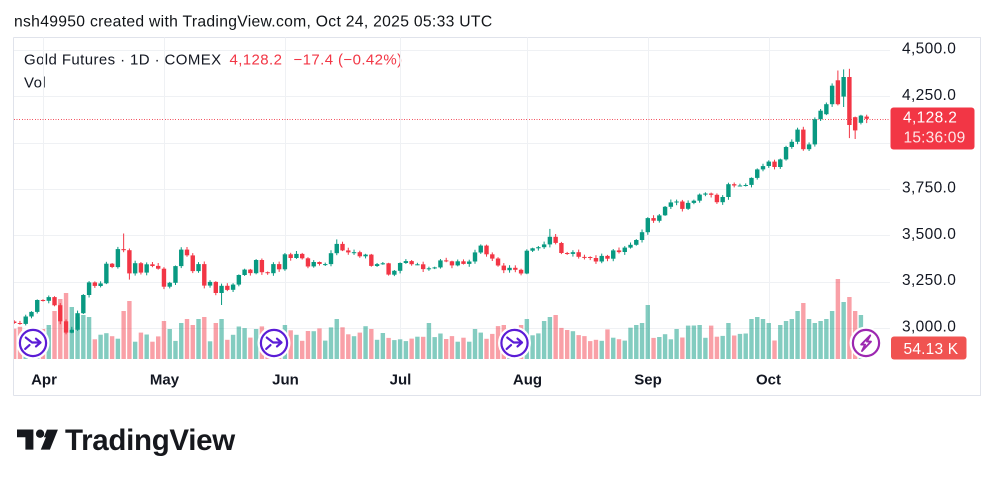 The width and height of the screenshot is (995, 482). Describe the element at coordinates (929, 49) in the screenshot. I see `svg-text: 4,500.0` at that location.